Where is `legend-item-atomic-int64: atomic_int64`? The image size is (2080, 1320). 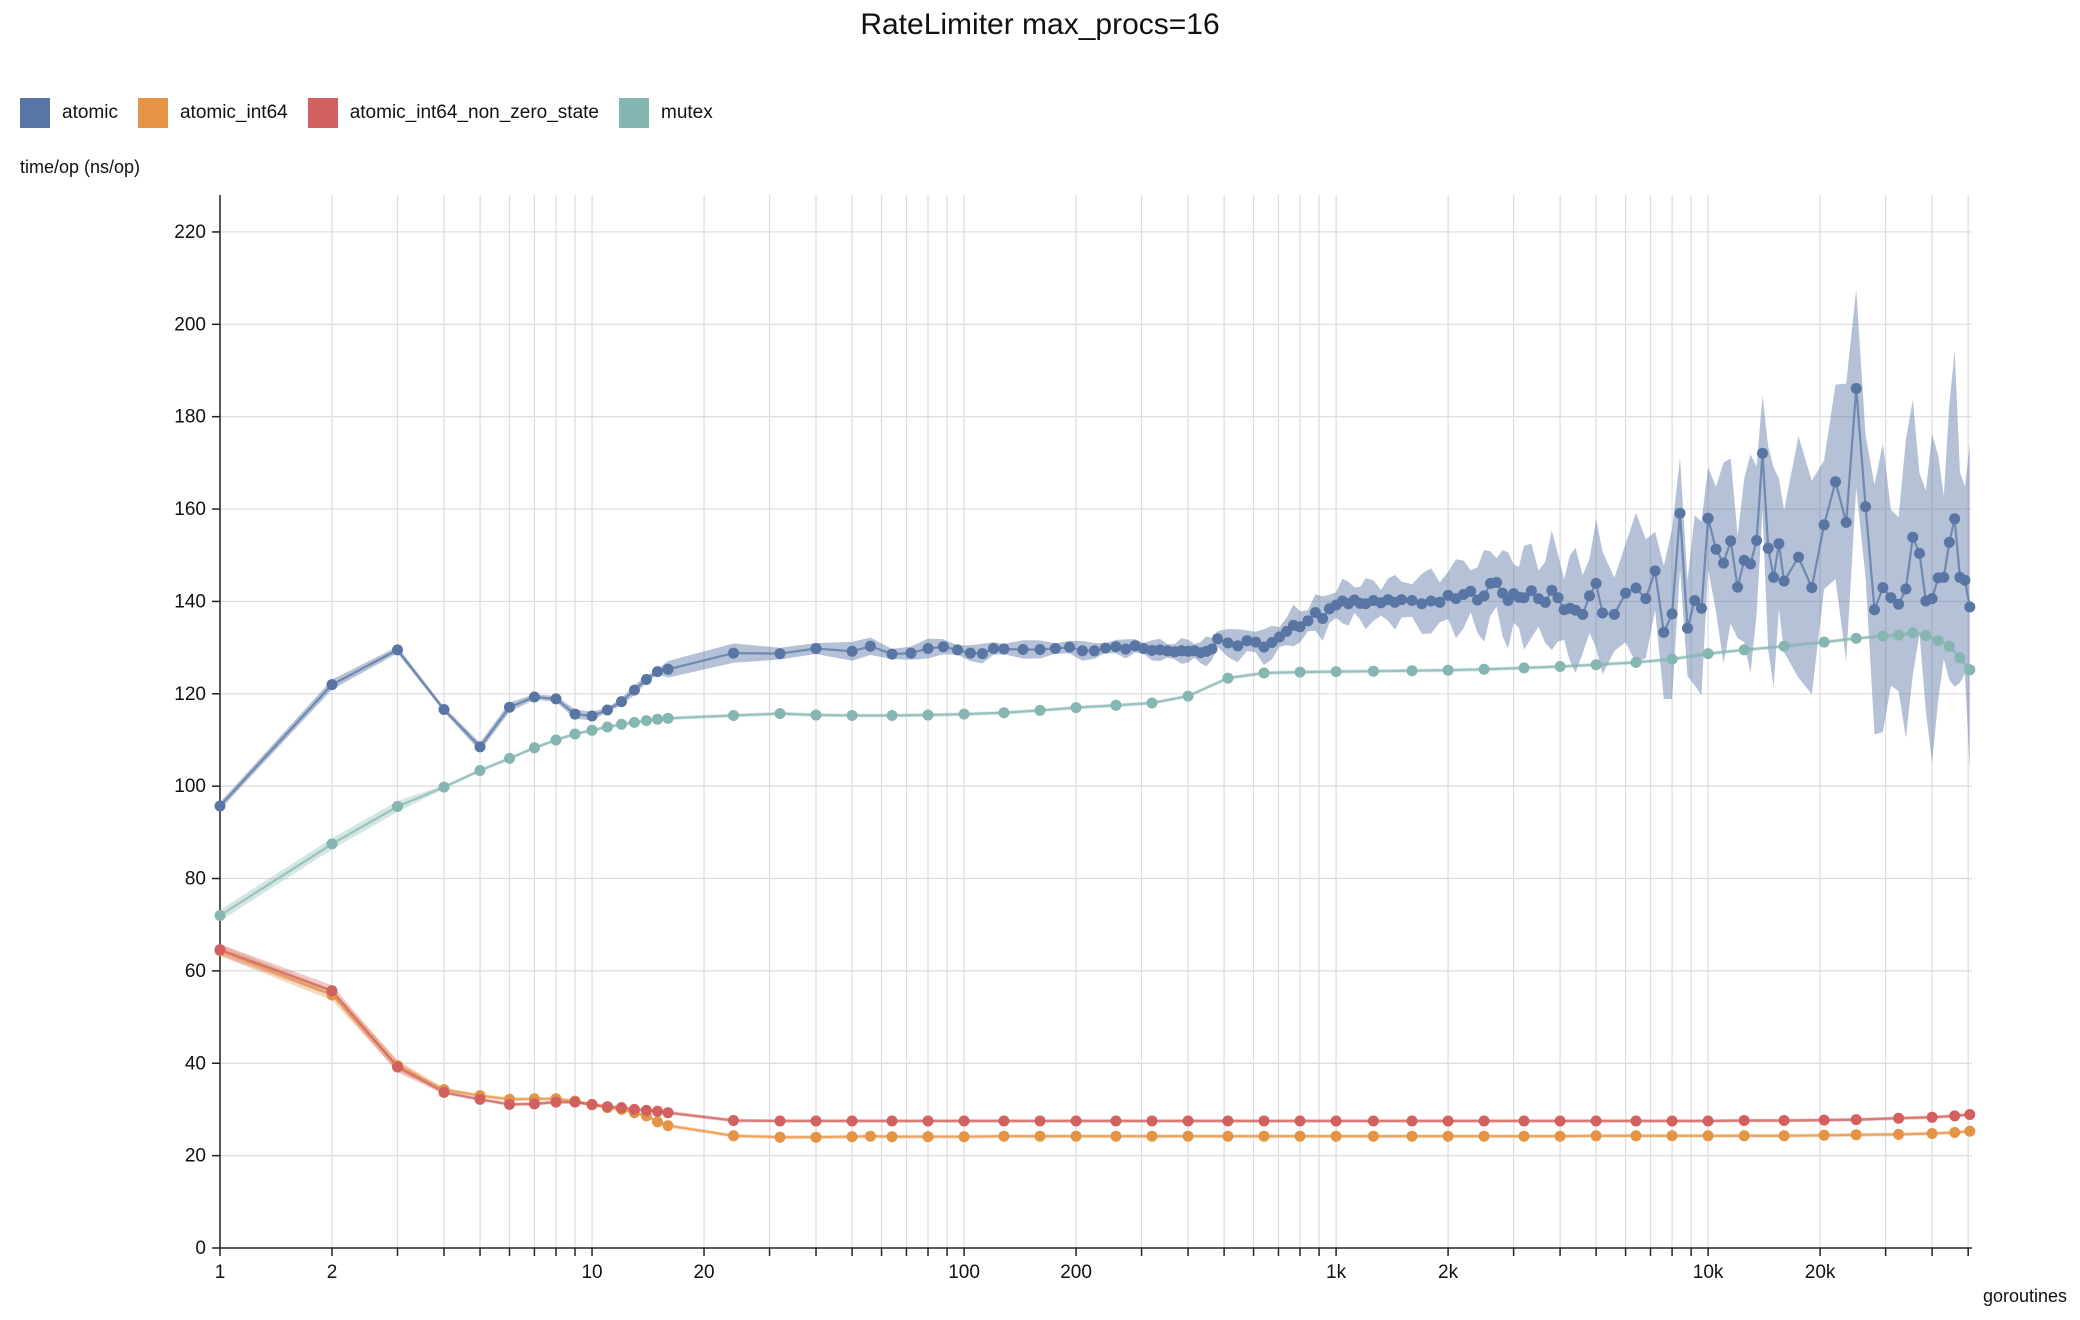 legend-item-atomic-int64: atomic_int64 is located at coordinates (212, 113).